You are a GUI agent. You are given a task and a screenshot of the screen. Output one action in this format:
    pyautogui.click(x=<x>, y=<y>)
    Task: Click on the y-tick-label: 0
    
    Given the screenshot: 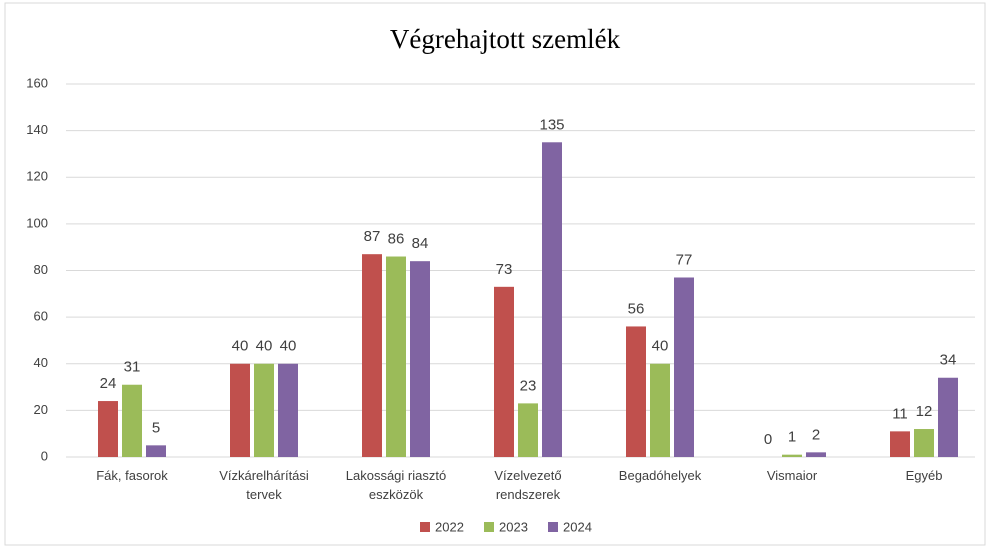 What is the action you would take?
    pyautogui.click(x=44, y=455)
    